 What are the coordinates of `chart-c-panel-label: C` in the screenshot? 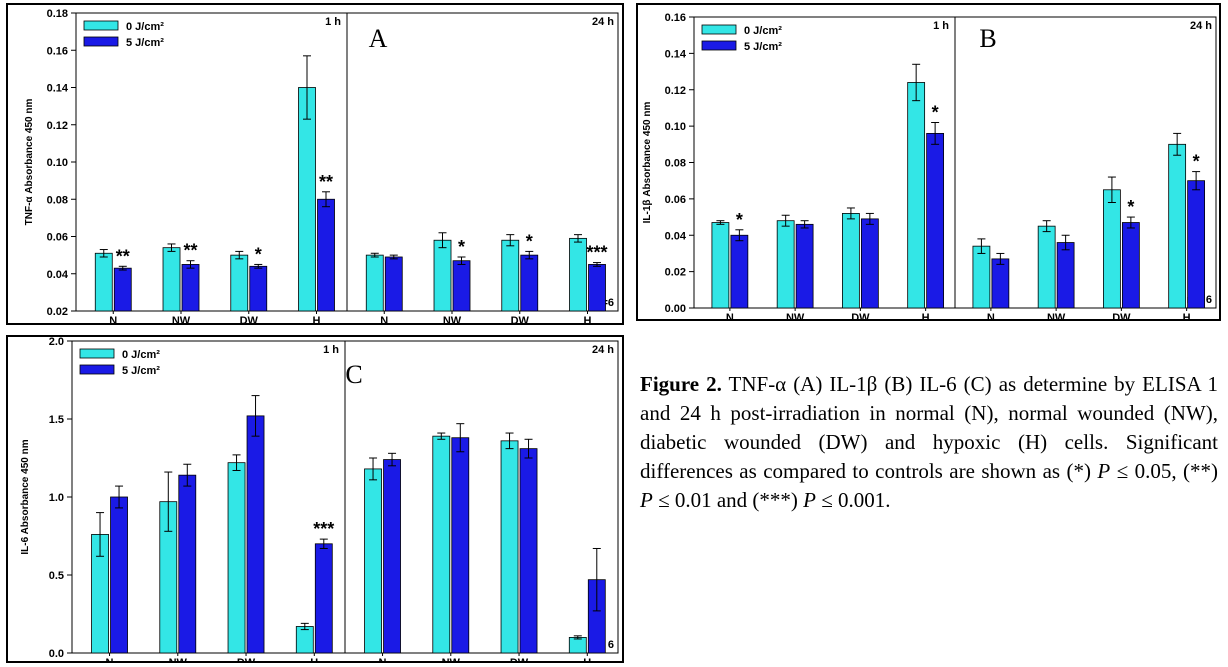 It's located at (353, 374).